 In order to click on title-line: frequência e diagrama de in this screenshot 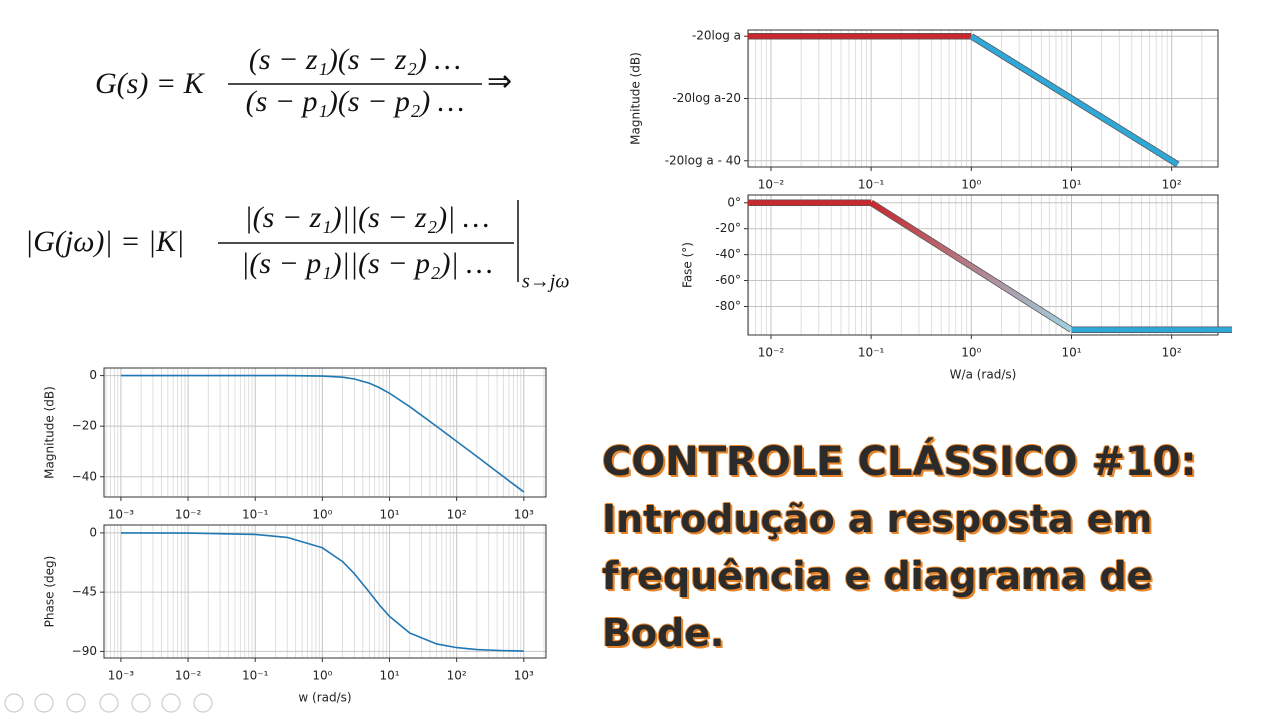, I will do `click(877, 576)`.